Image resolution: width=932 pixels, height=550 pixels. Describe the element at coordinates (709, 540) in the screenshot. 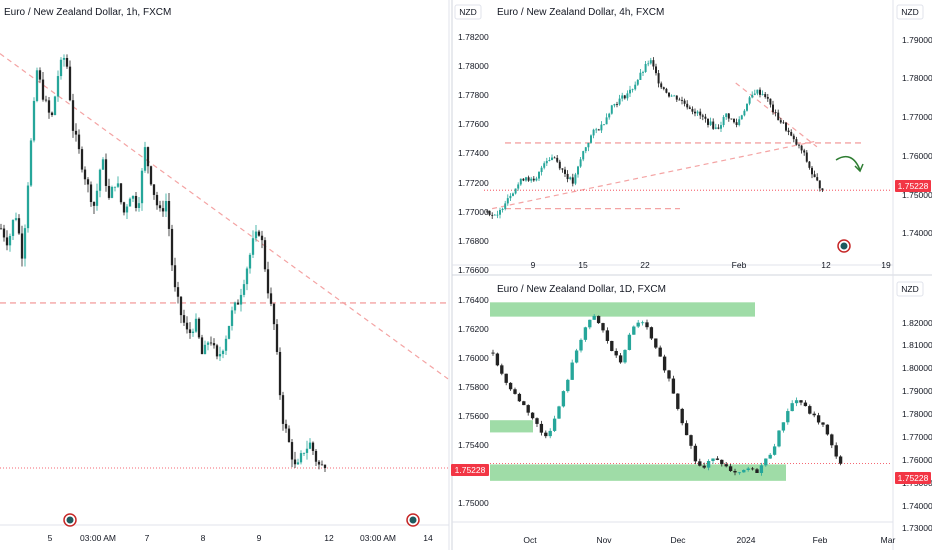

I see `time-axis-1d: Oct Nov Dec 2024 Feb Mar` at that location.